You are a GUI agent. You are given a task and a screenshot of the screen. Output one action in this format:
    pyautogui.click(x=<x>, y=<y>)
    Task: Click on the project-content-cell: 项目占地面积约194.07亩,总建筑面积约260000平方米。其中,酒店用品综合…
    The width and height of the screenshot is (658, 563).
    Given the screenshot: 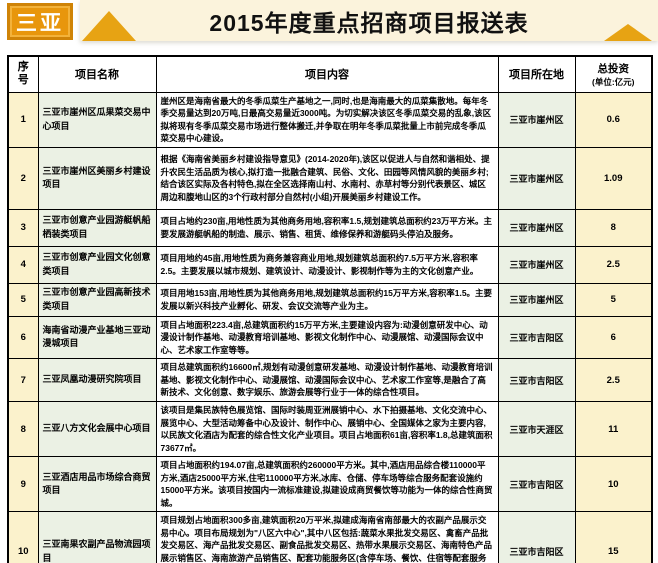 What is the action you would take?
    pyautogui.click(x=327, y=484)
    